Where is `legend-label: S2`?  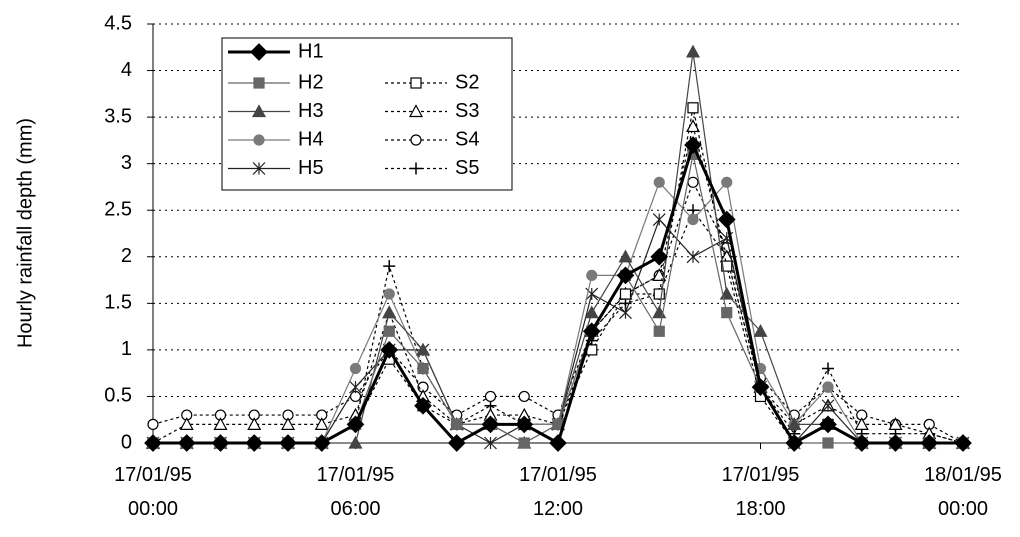 legend-label: S2 is located at coordinates (467, 82).